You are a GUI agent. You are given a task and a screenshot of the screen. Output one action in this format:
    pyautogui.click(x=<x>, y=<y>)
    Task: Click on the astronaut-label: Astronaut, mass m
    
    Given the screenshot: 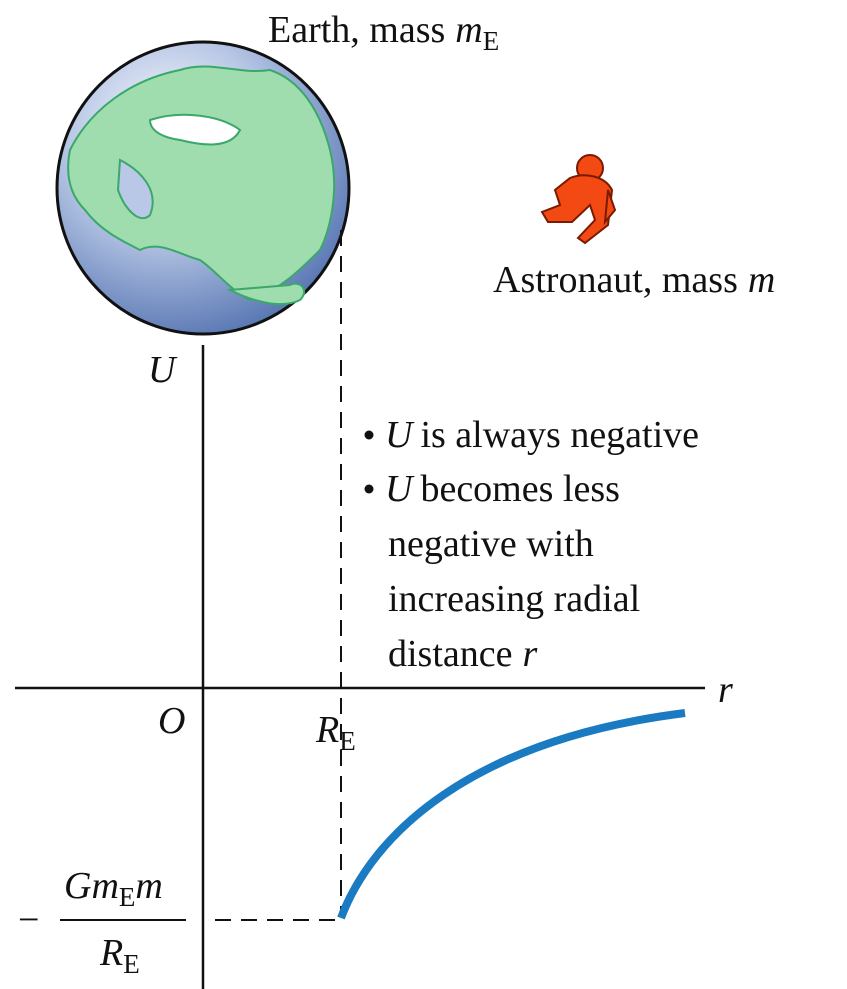 What is the action you would take?
    pyautogui.click(x=634, y=280)
    